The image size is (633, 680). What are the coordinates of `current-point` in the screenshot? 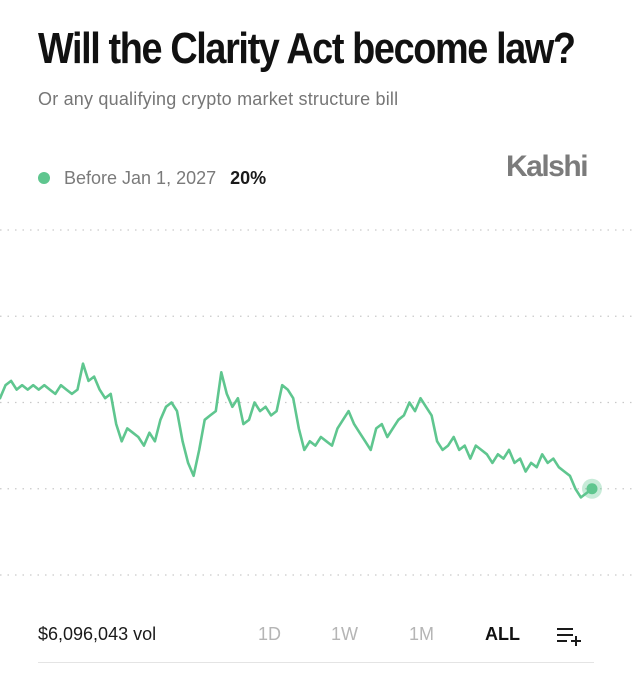 It's located at (592, 489).